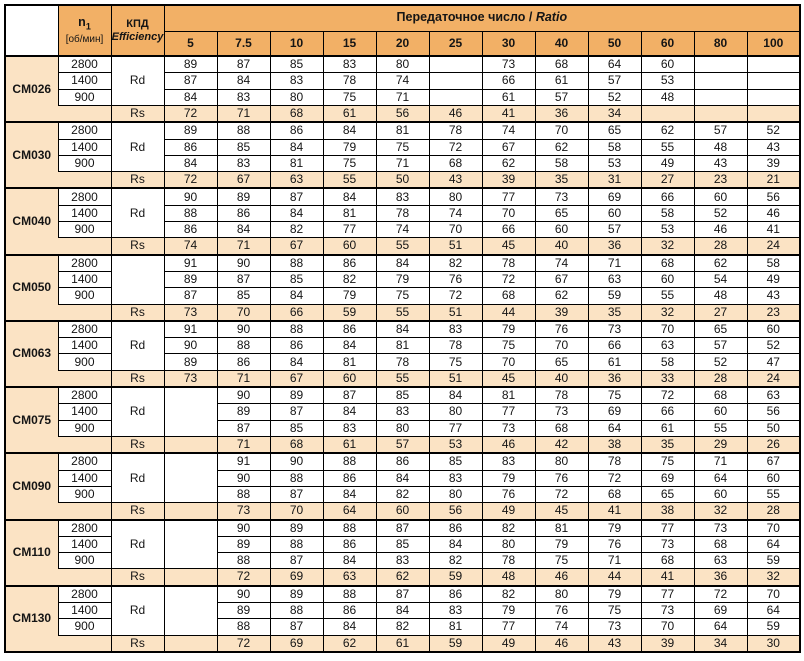  Describe the element at coordinates (85, 378) in the screenshot. I see `rs-spacer-cell` at that location.